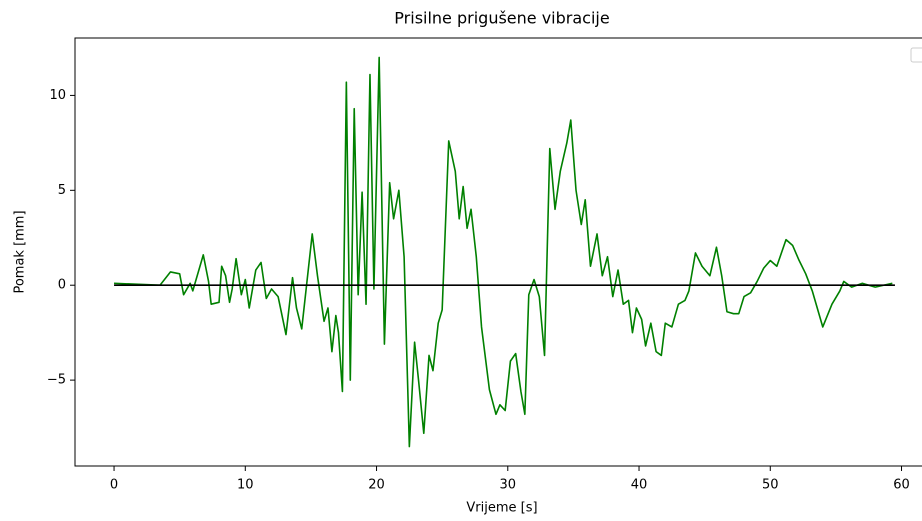 The image size is (922, 521). Describe the element at coordinates (770, 485) in the screenshot. I see `x-tick-label: 50` at that location.